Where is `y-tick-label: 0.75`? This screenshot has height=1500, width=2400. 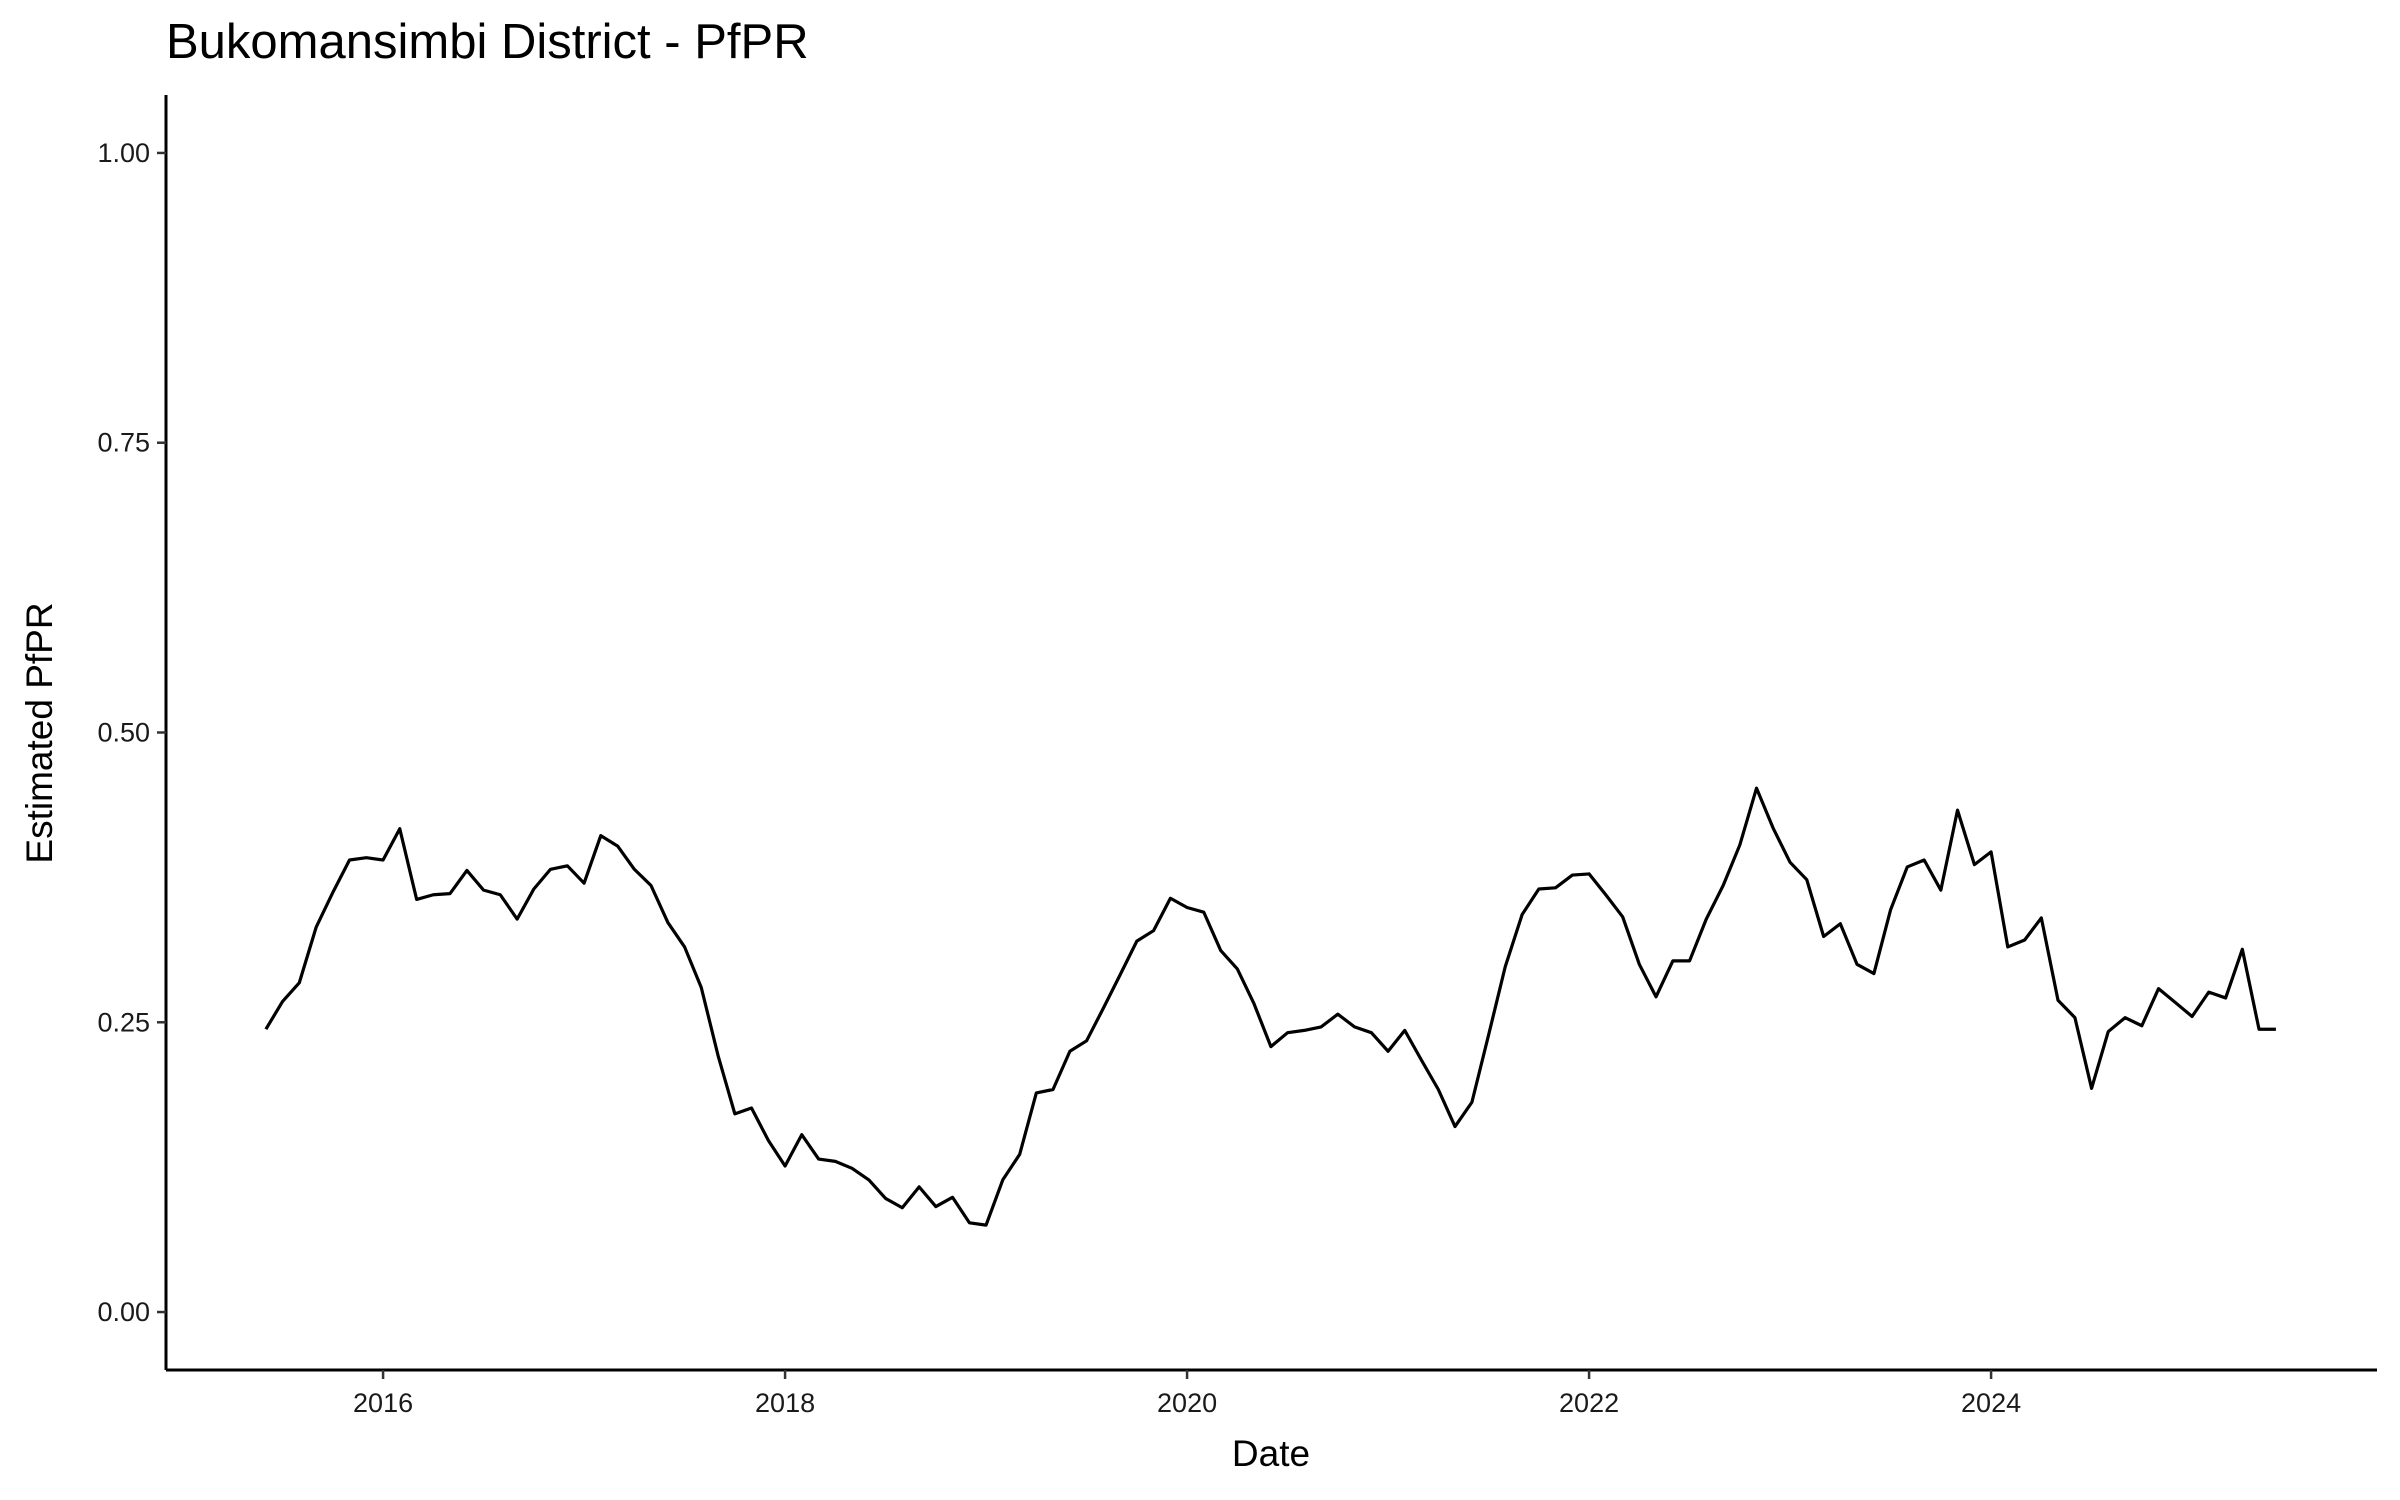
y-tick-label: 0.75 is located at coordinates (123, 443).